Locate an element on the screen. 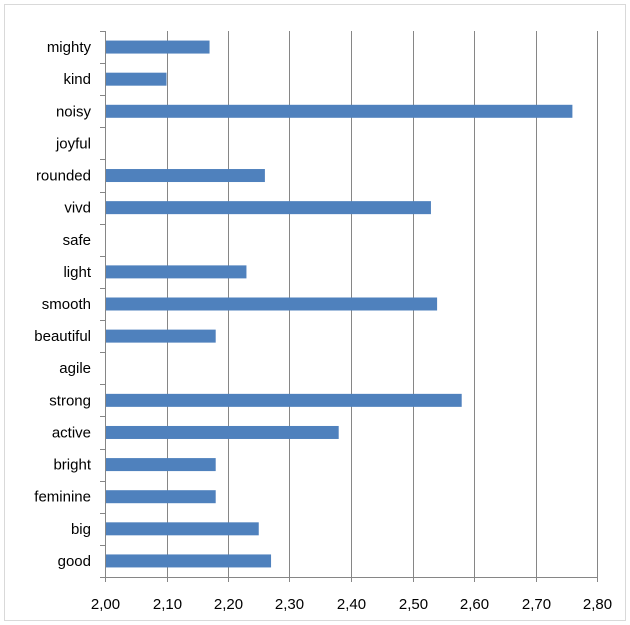  bar-feminine is located at coordinates (160, 497).